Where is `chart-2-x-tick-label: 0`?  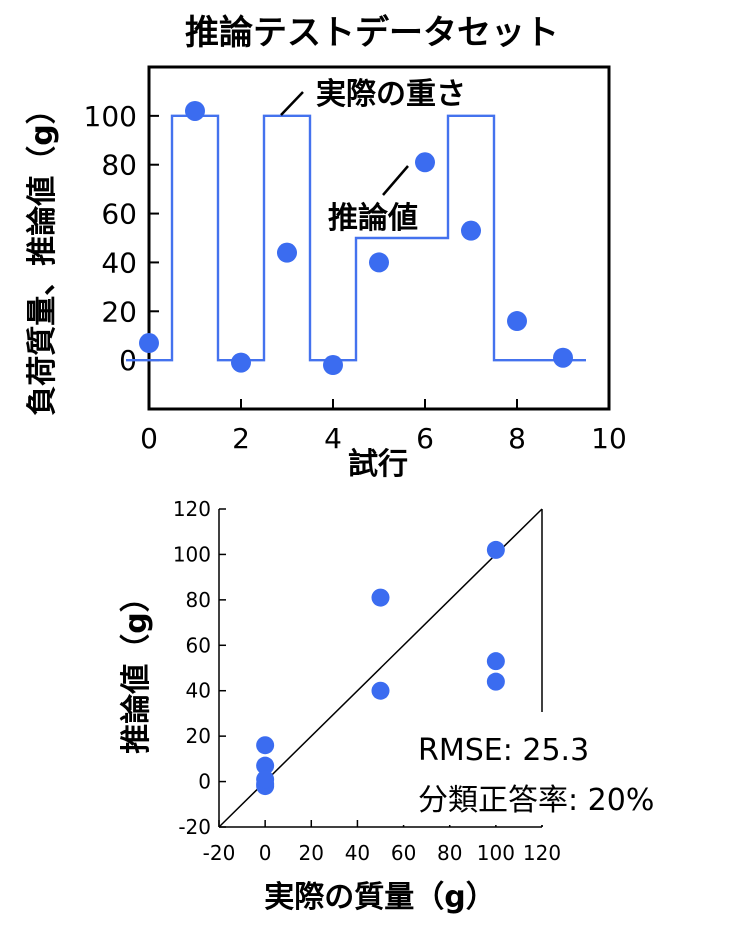 chart-2-x-tick-label: 0 is located at coordinates (265, 853).